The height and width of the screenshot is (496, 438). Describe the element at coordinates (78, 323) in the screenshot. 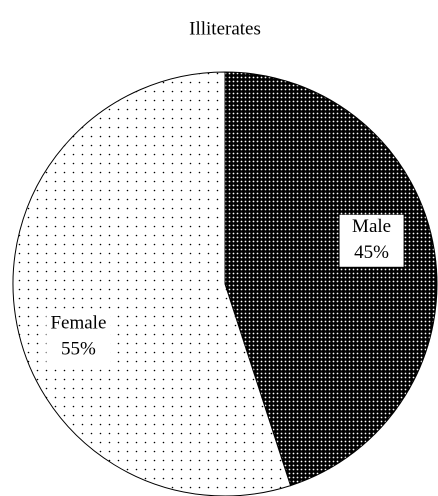

I see `slice-label: Female` at that location.